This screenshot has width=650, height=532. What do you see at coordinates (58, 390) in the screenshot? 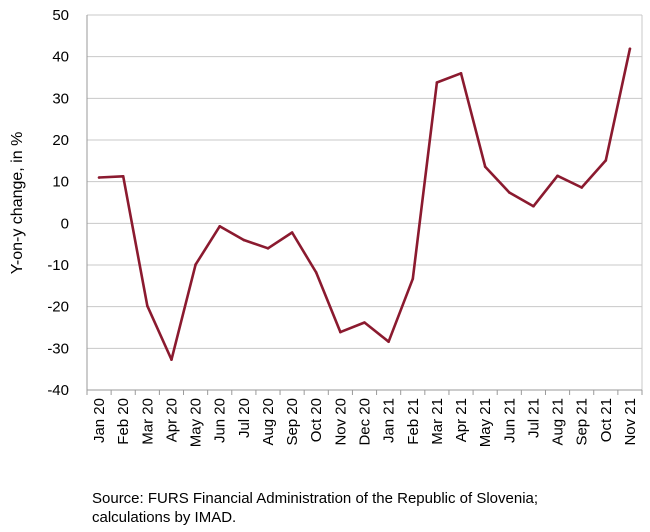
I see `y-tick-label: -40` at bounding box center [58, 390].